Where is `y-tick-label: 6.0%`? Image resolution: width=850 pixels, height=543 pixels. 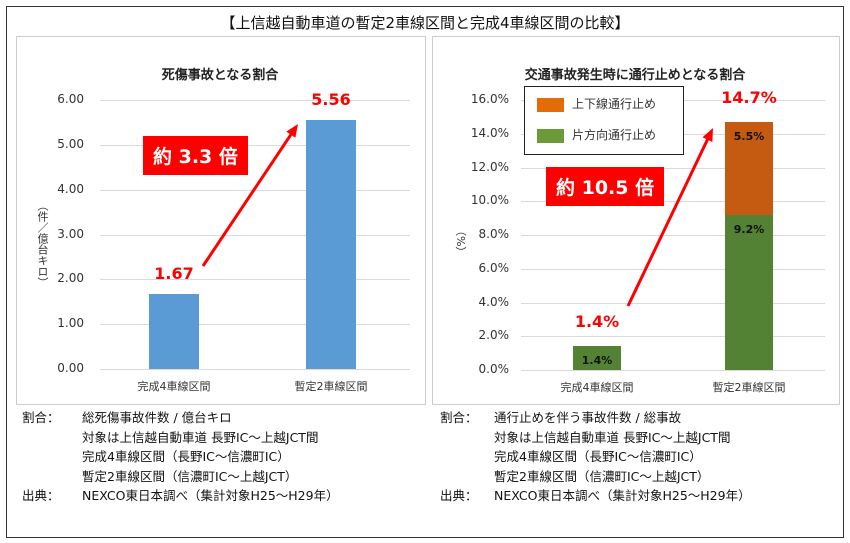 y-tick-label: 6.0% is located at coordinates (494, 267).